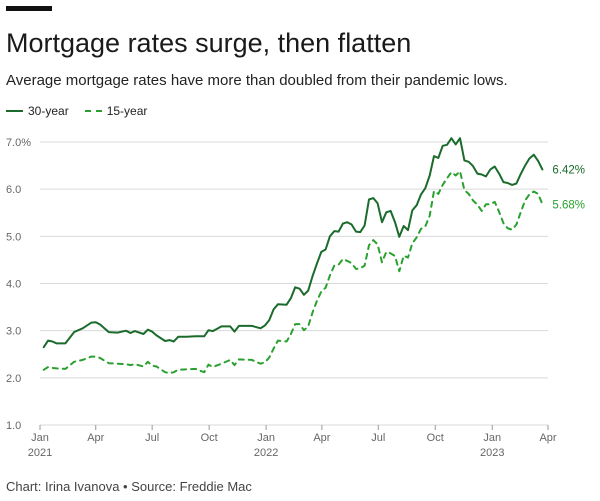  What do you see at coordinates (13, 237) in the screenshot?
I see `y-tick-label: 5.0` at bounding box center [13, 237].